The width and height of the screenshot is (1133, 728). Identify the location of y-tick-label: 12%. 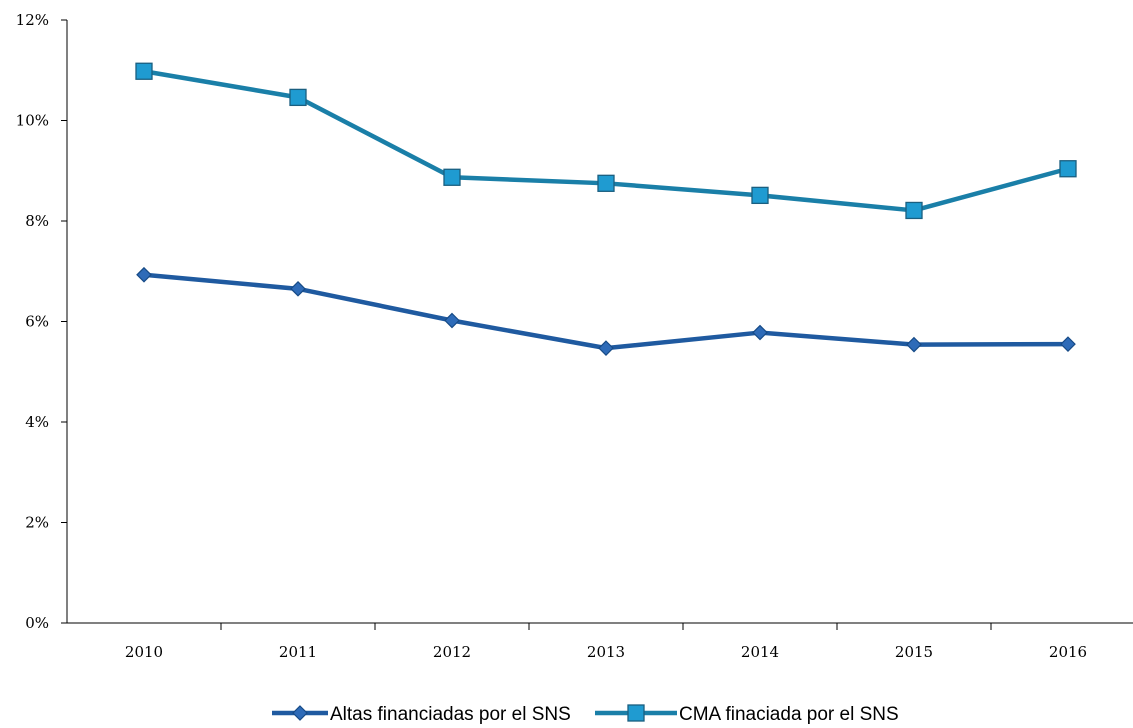
(32, 20).